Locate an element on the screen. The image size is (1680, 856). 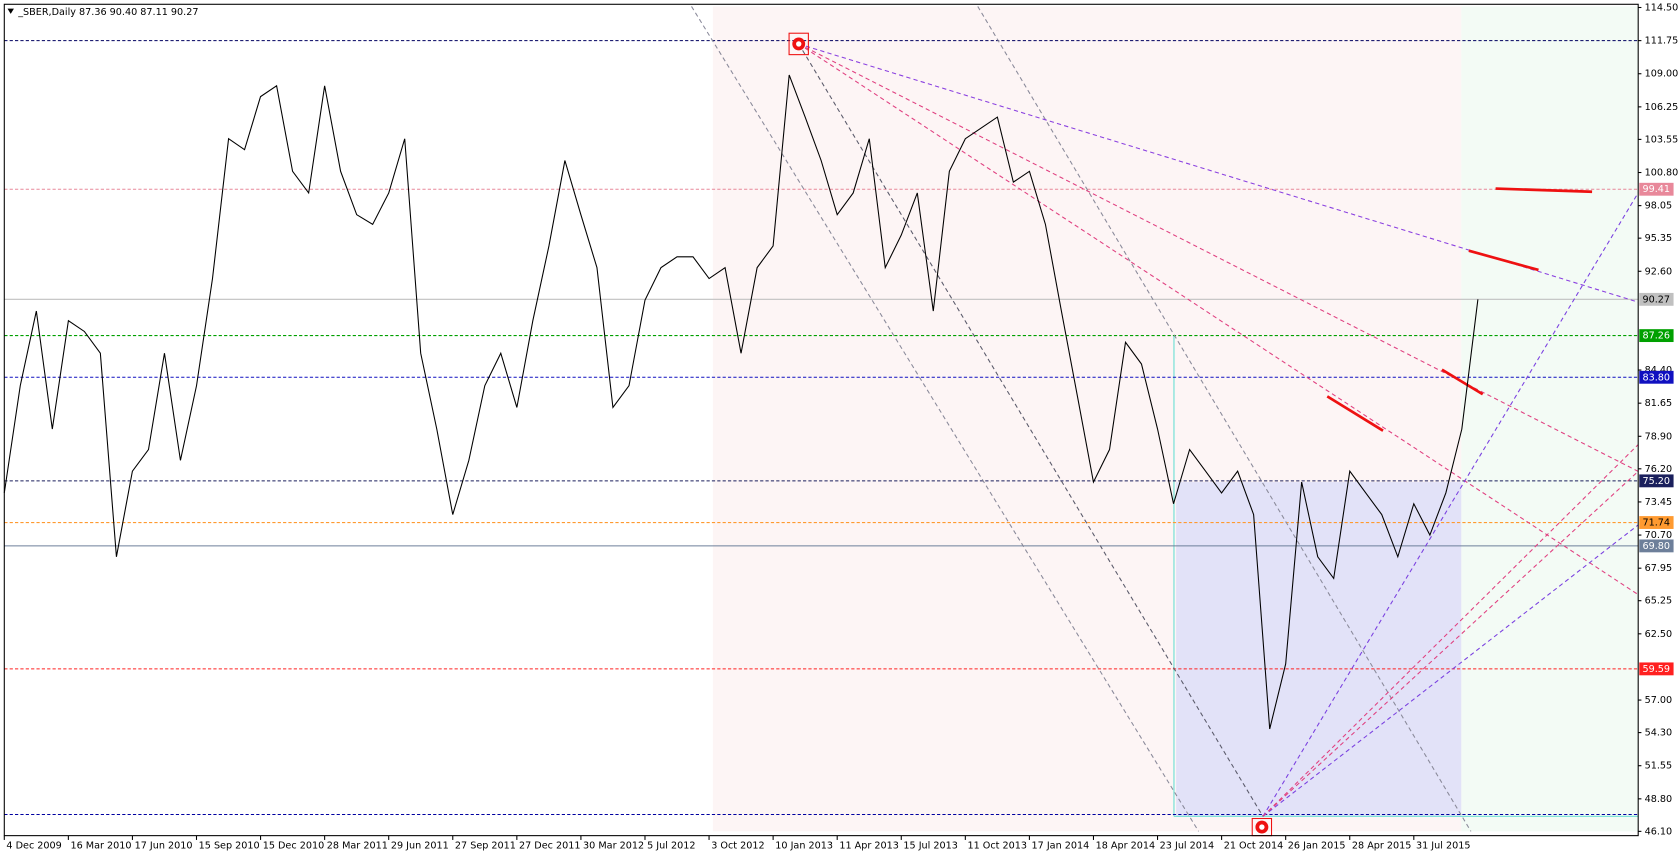
menu-arrow is located at coordinates (10, 11).